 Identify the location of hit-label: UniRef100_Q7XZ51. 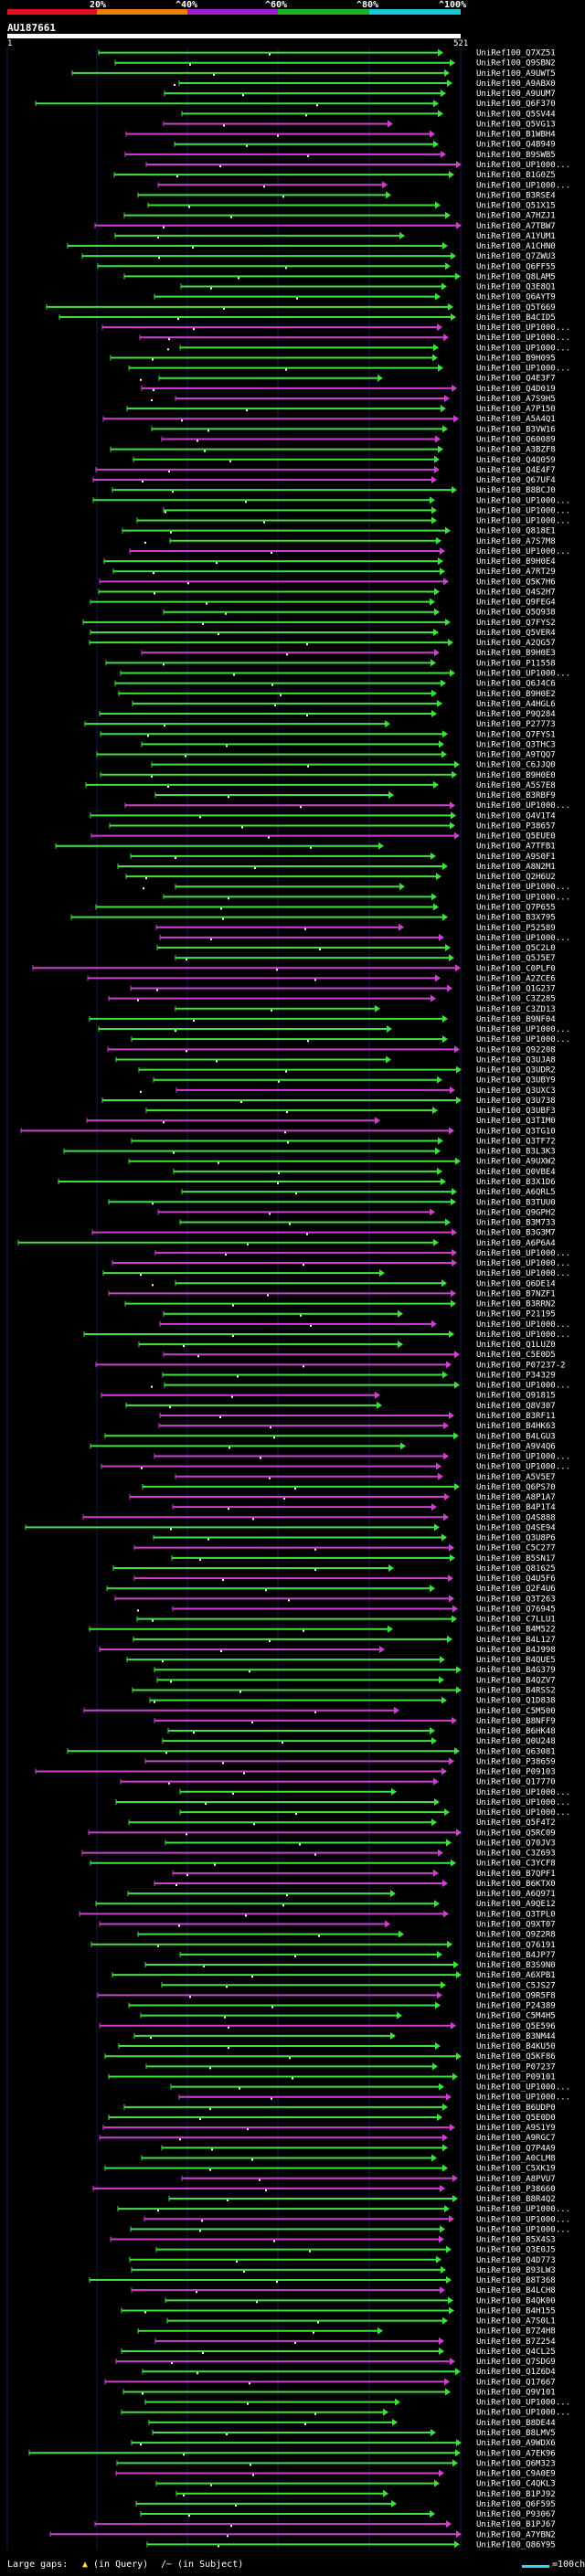
(516, 53).